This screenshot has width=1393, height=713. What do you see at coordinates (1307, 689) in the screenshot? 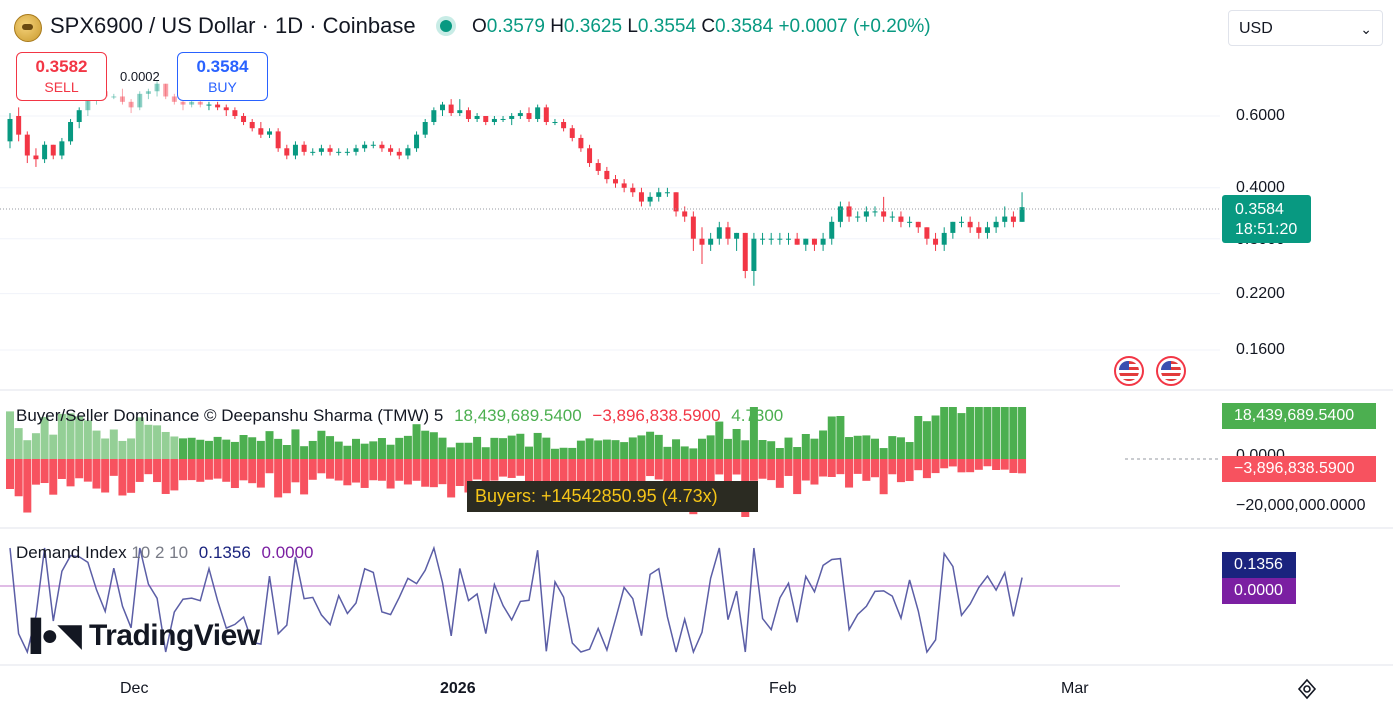
I see `chart-settings-icon` at bounding box center [1307, 689].